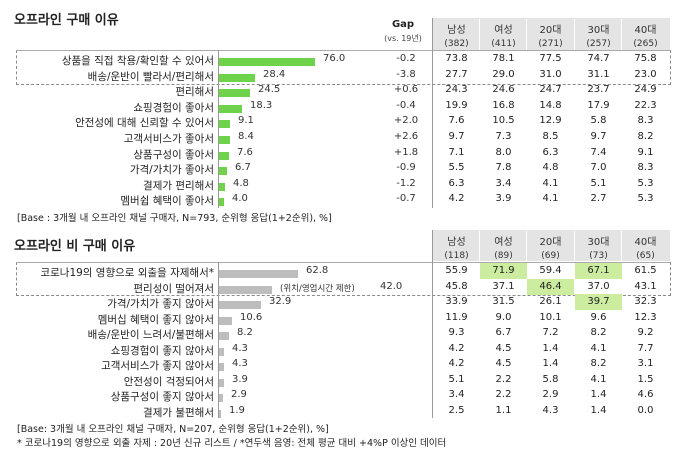 Image resolution: width=680 pixels, height=459 pixels. I want to click on category-label: 가격/가치가 좋아서, so click(114, 169).